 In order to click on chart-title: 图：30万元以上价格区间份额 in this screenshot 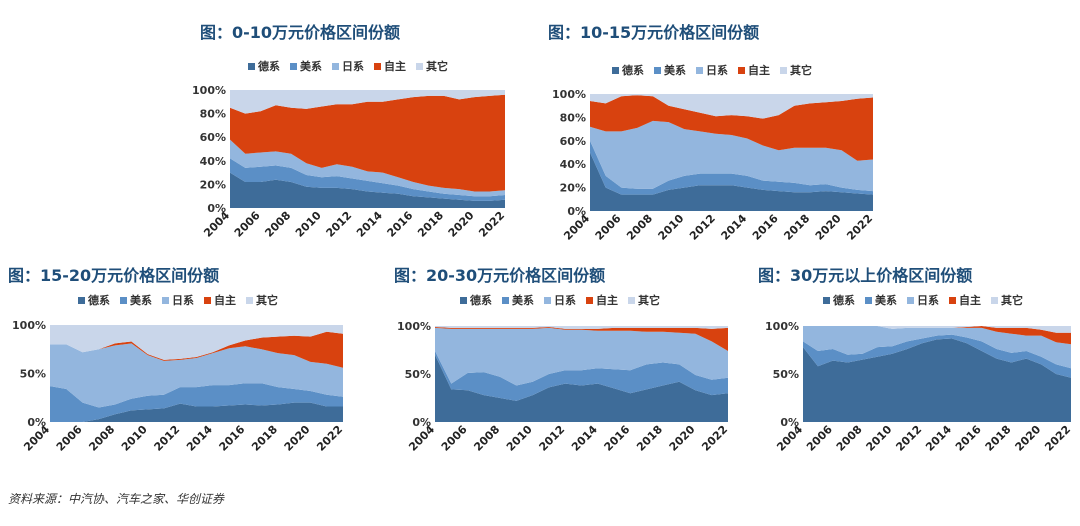, I will do `click(865, 275)`.